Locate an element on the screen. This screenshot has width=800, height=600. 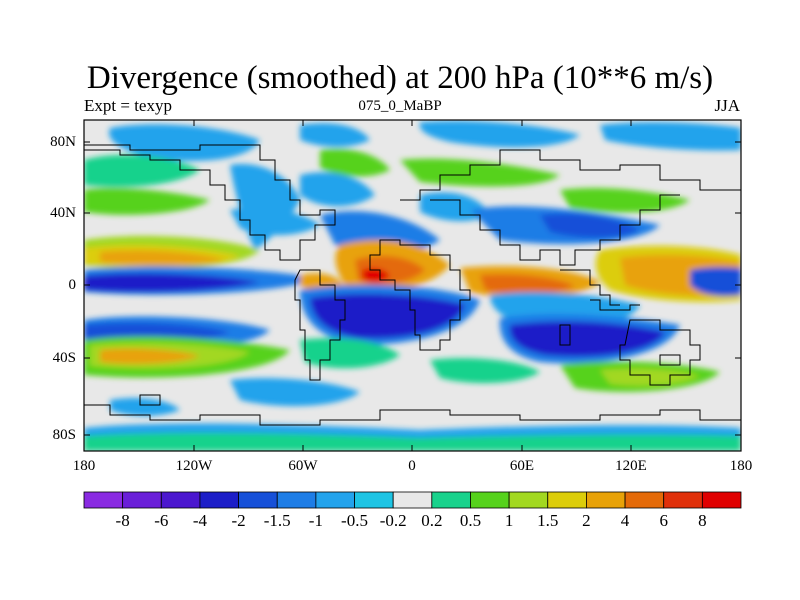
period-label: 075_0_MaBP is located at coordinates (400, 106).